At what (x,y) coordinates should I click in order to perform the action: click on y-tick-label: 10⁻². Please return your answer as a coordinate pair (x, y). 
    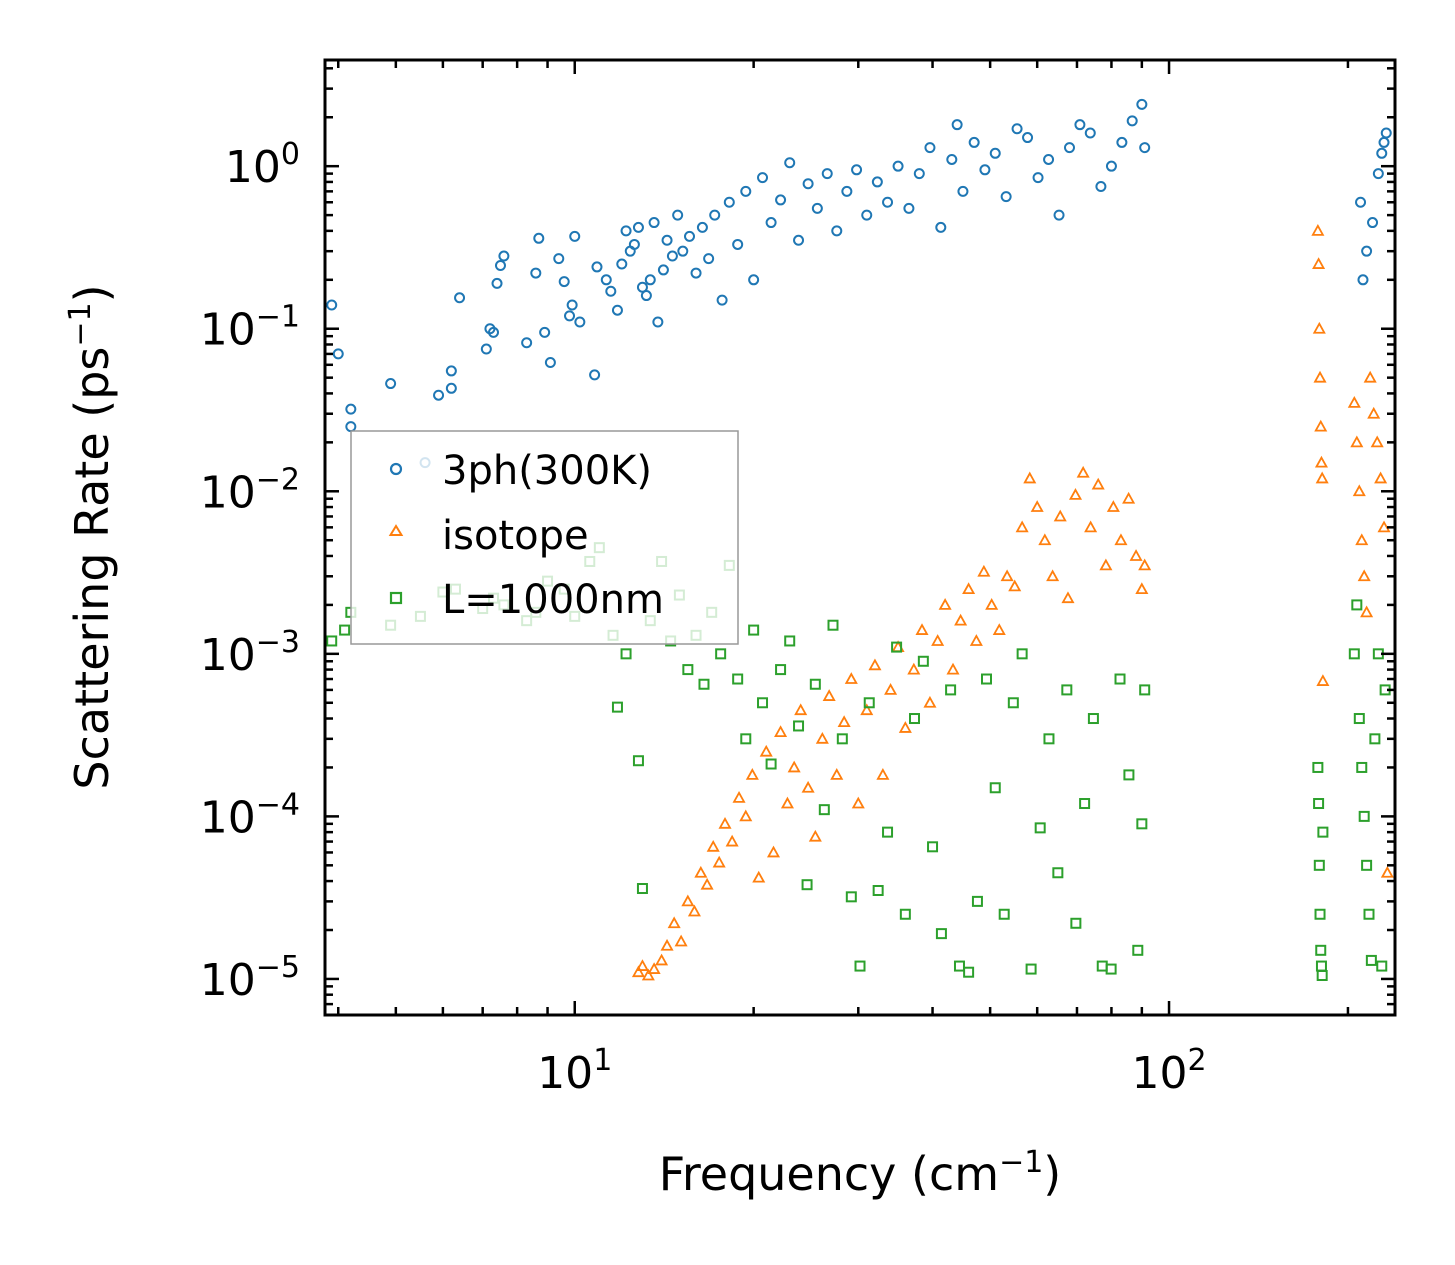
    Looking at the image, I should click on (250, 490).